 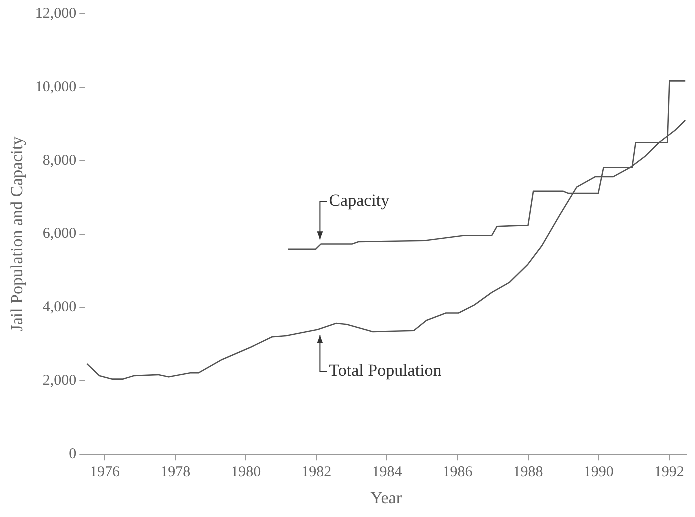 What do you see at coordinates (386, 498) in the screenshot?
I see `x-axis-title: Year` at bounding box center [386, 498].